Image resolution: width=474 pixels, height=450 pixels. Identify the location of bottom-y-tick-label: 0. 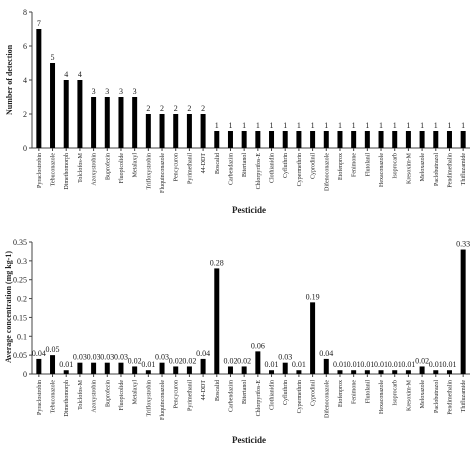
(25, 374).